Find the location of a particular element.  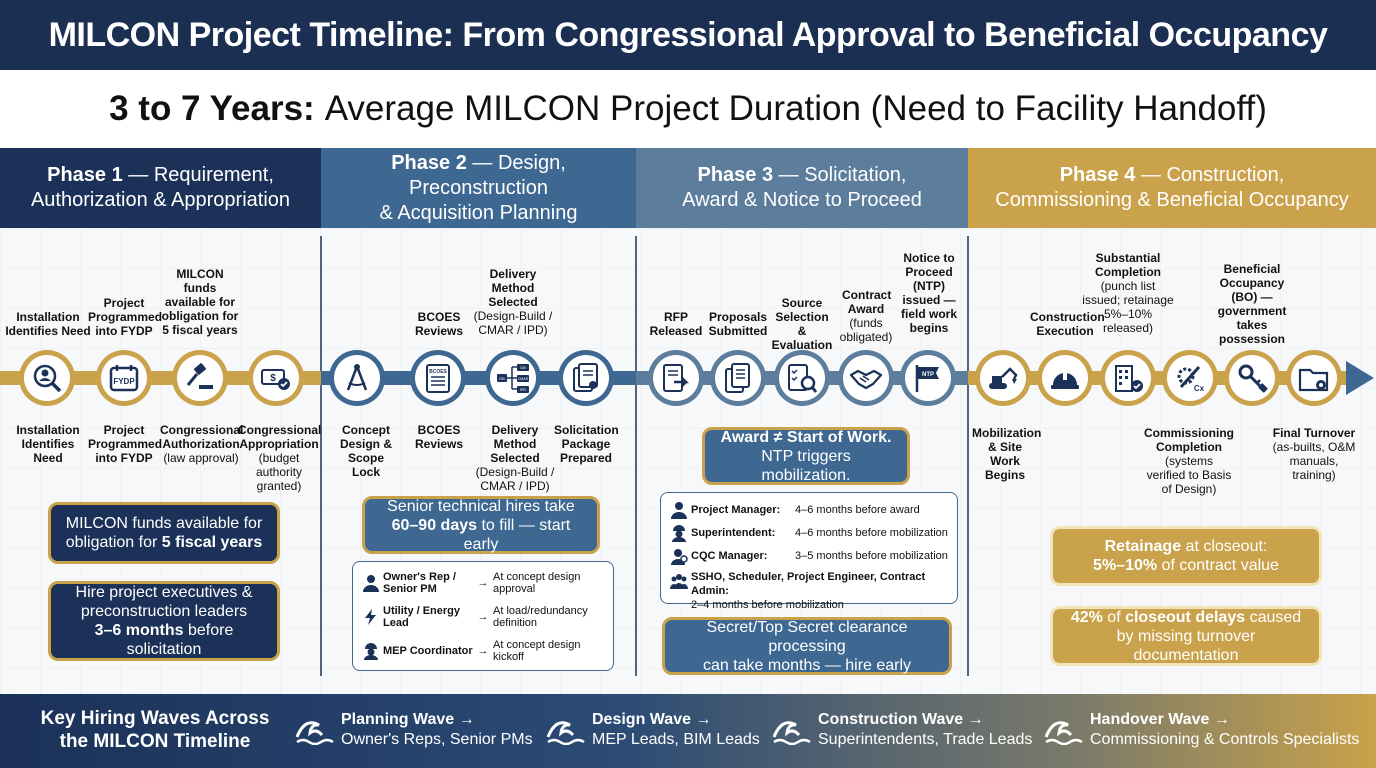

money-check-icon: $ is located at coordinates (275, 379).